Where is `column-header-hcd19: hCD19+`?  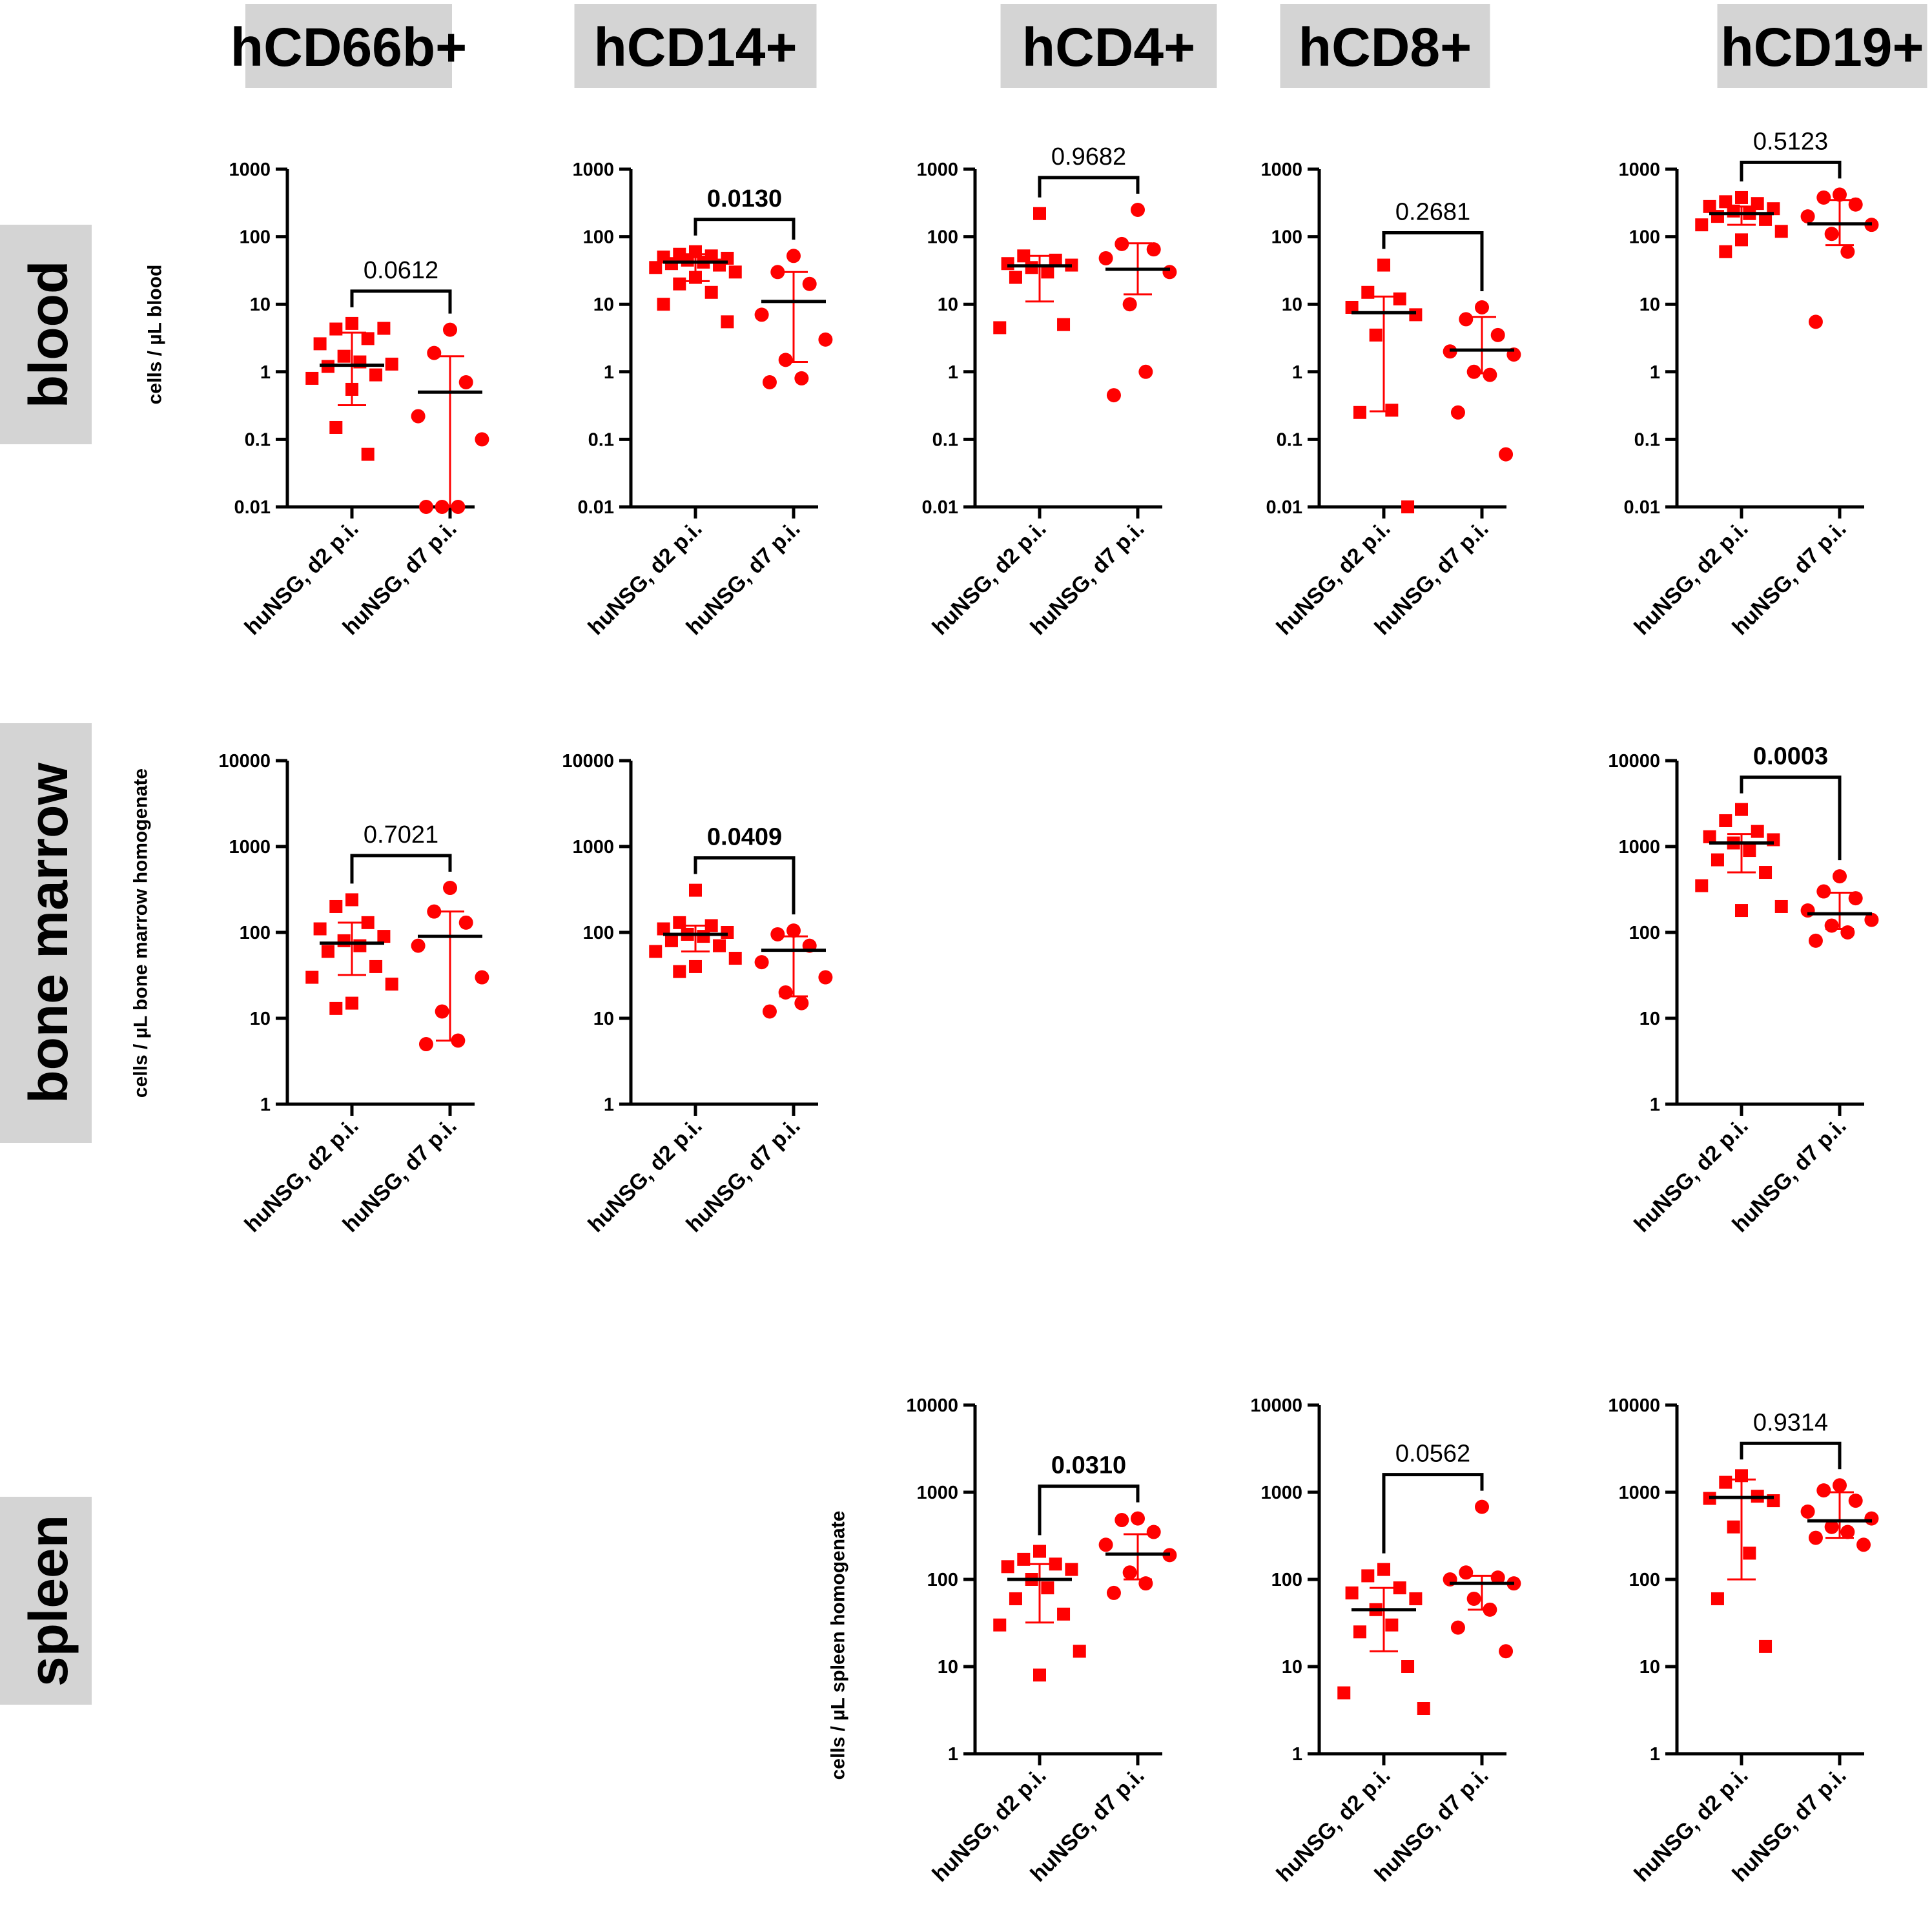
column-header-hcd19: hCD19+ is located at coordinates (1822, 46).